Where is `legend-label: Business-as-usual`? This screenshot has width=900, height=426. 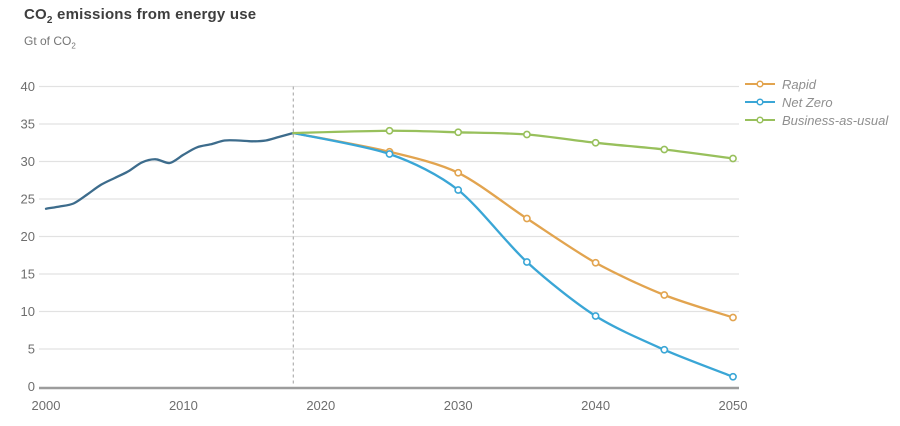 legend-label: Business-as-usual is located at coordinates (835, 120).